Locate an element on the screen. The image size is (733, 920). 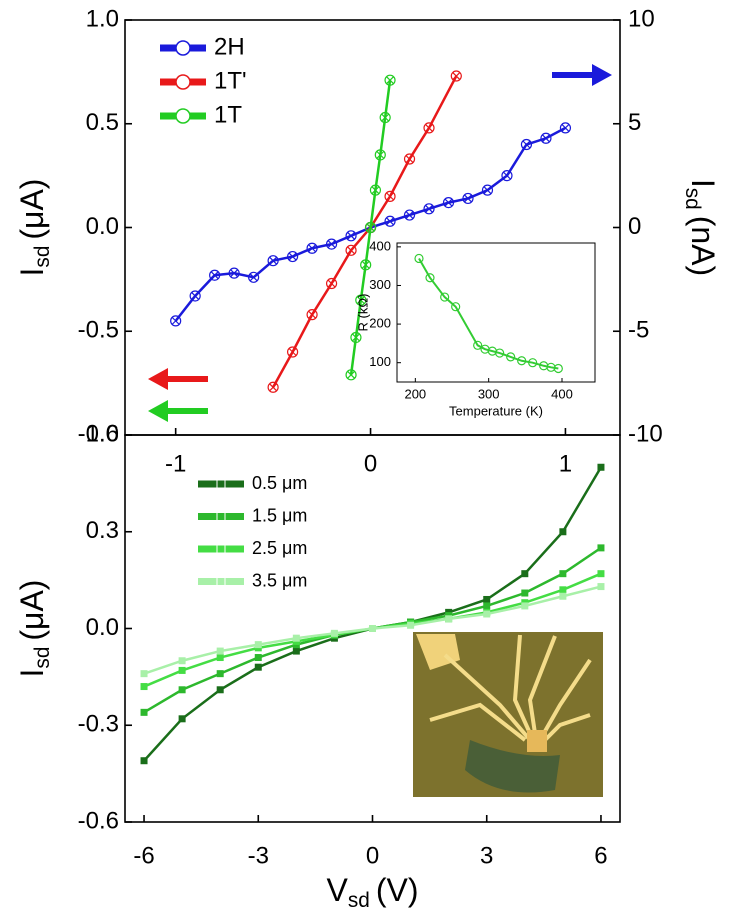
y2-tick-label: 10 is located at coordinates (641, 18).